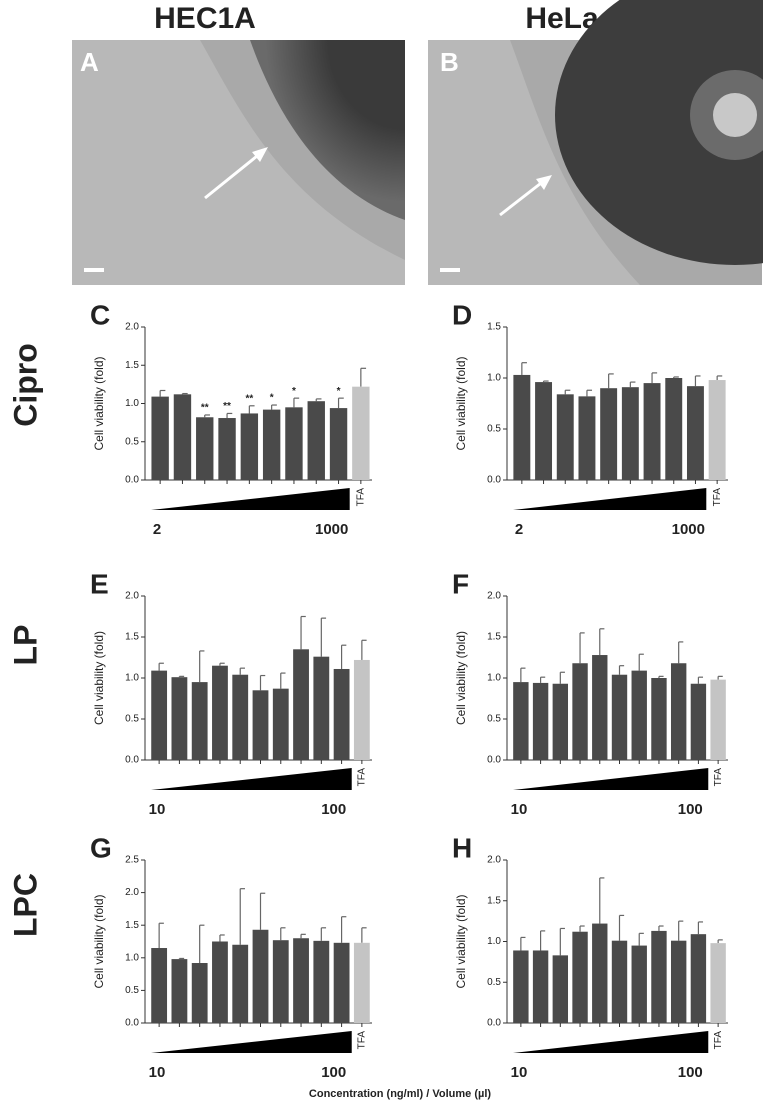 Image resolution: width=763 pixels, height=1111 pixels. What do you see at coordinates (562, 18) in the screenshot?
I see `column-header: HeLa` at bounding box center [562, 18].